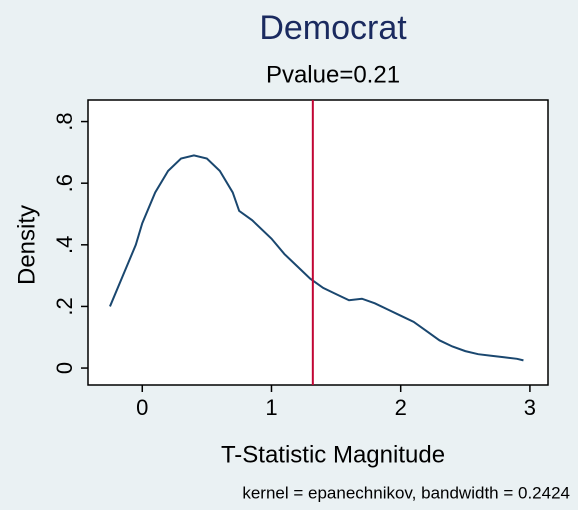  Describe the element at coordinates (64, 245) in the screenshot. I see `y-tick-label: .4` at that location.